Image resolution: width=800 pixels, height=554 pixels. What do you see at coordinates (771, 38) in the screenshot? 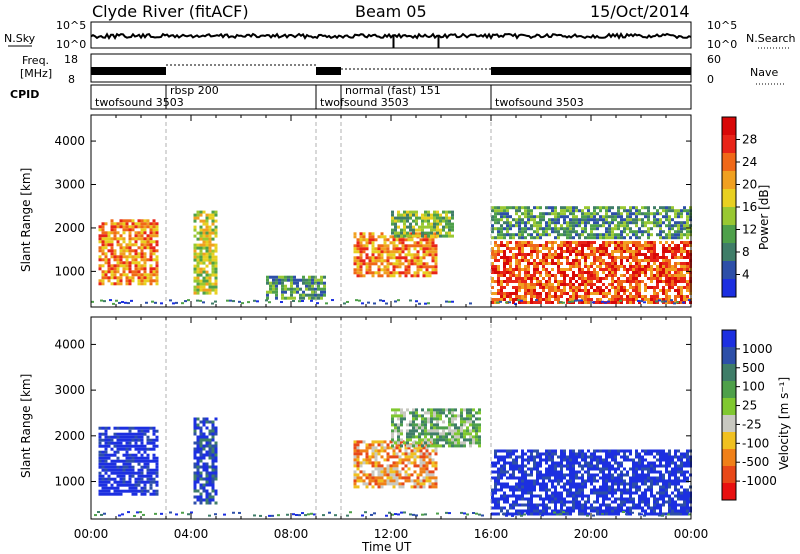
I see `nsearch-label: N.Search` at bounding box center [771, 38].